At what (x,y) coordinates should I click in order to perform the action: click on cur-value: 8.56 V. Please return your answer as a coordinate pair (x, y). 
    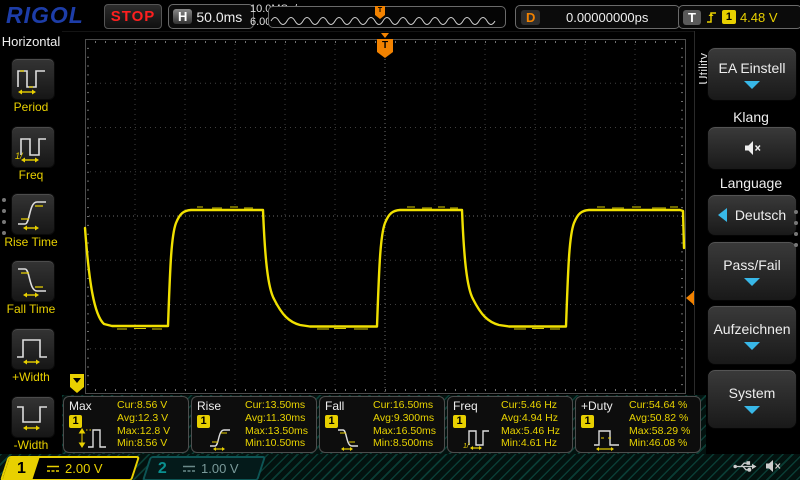
    Looking at the image, I should click on (152, 405).